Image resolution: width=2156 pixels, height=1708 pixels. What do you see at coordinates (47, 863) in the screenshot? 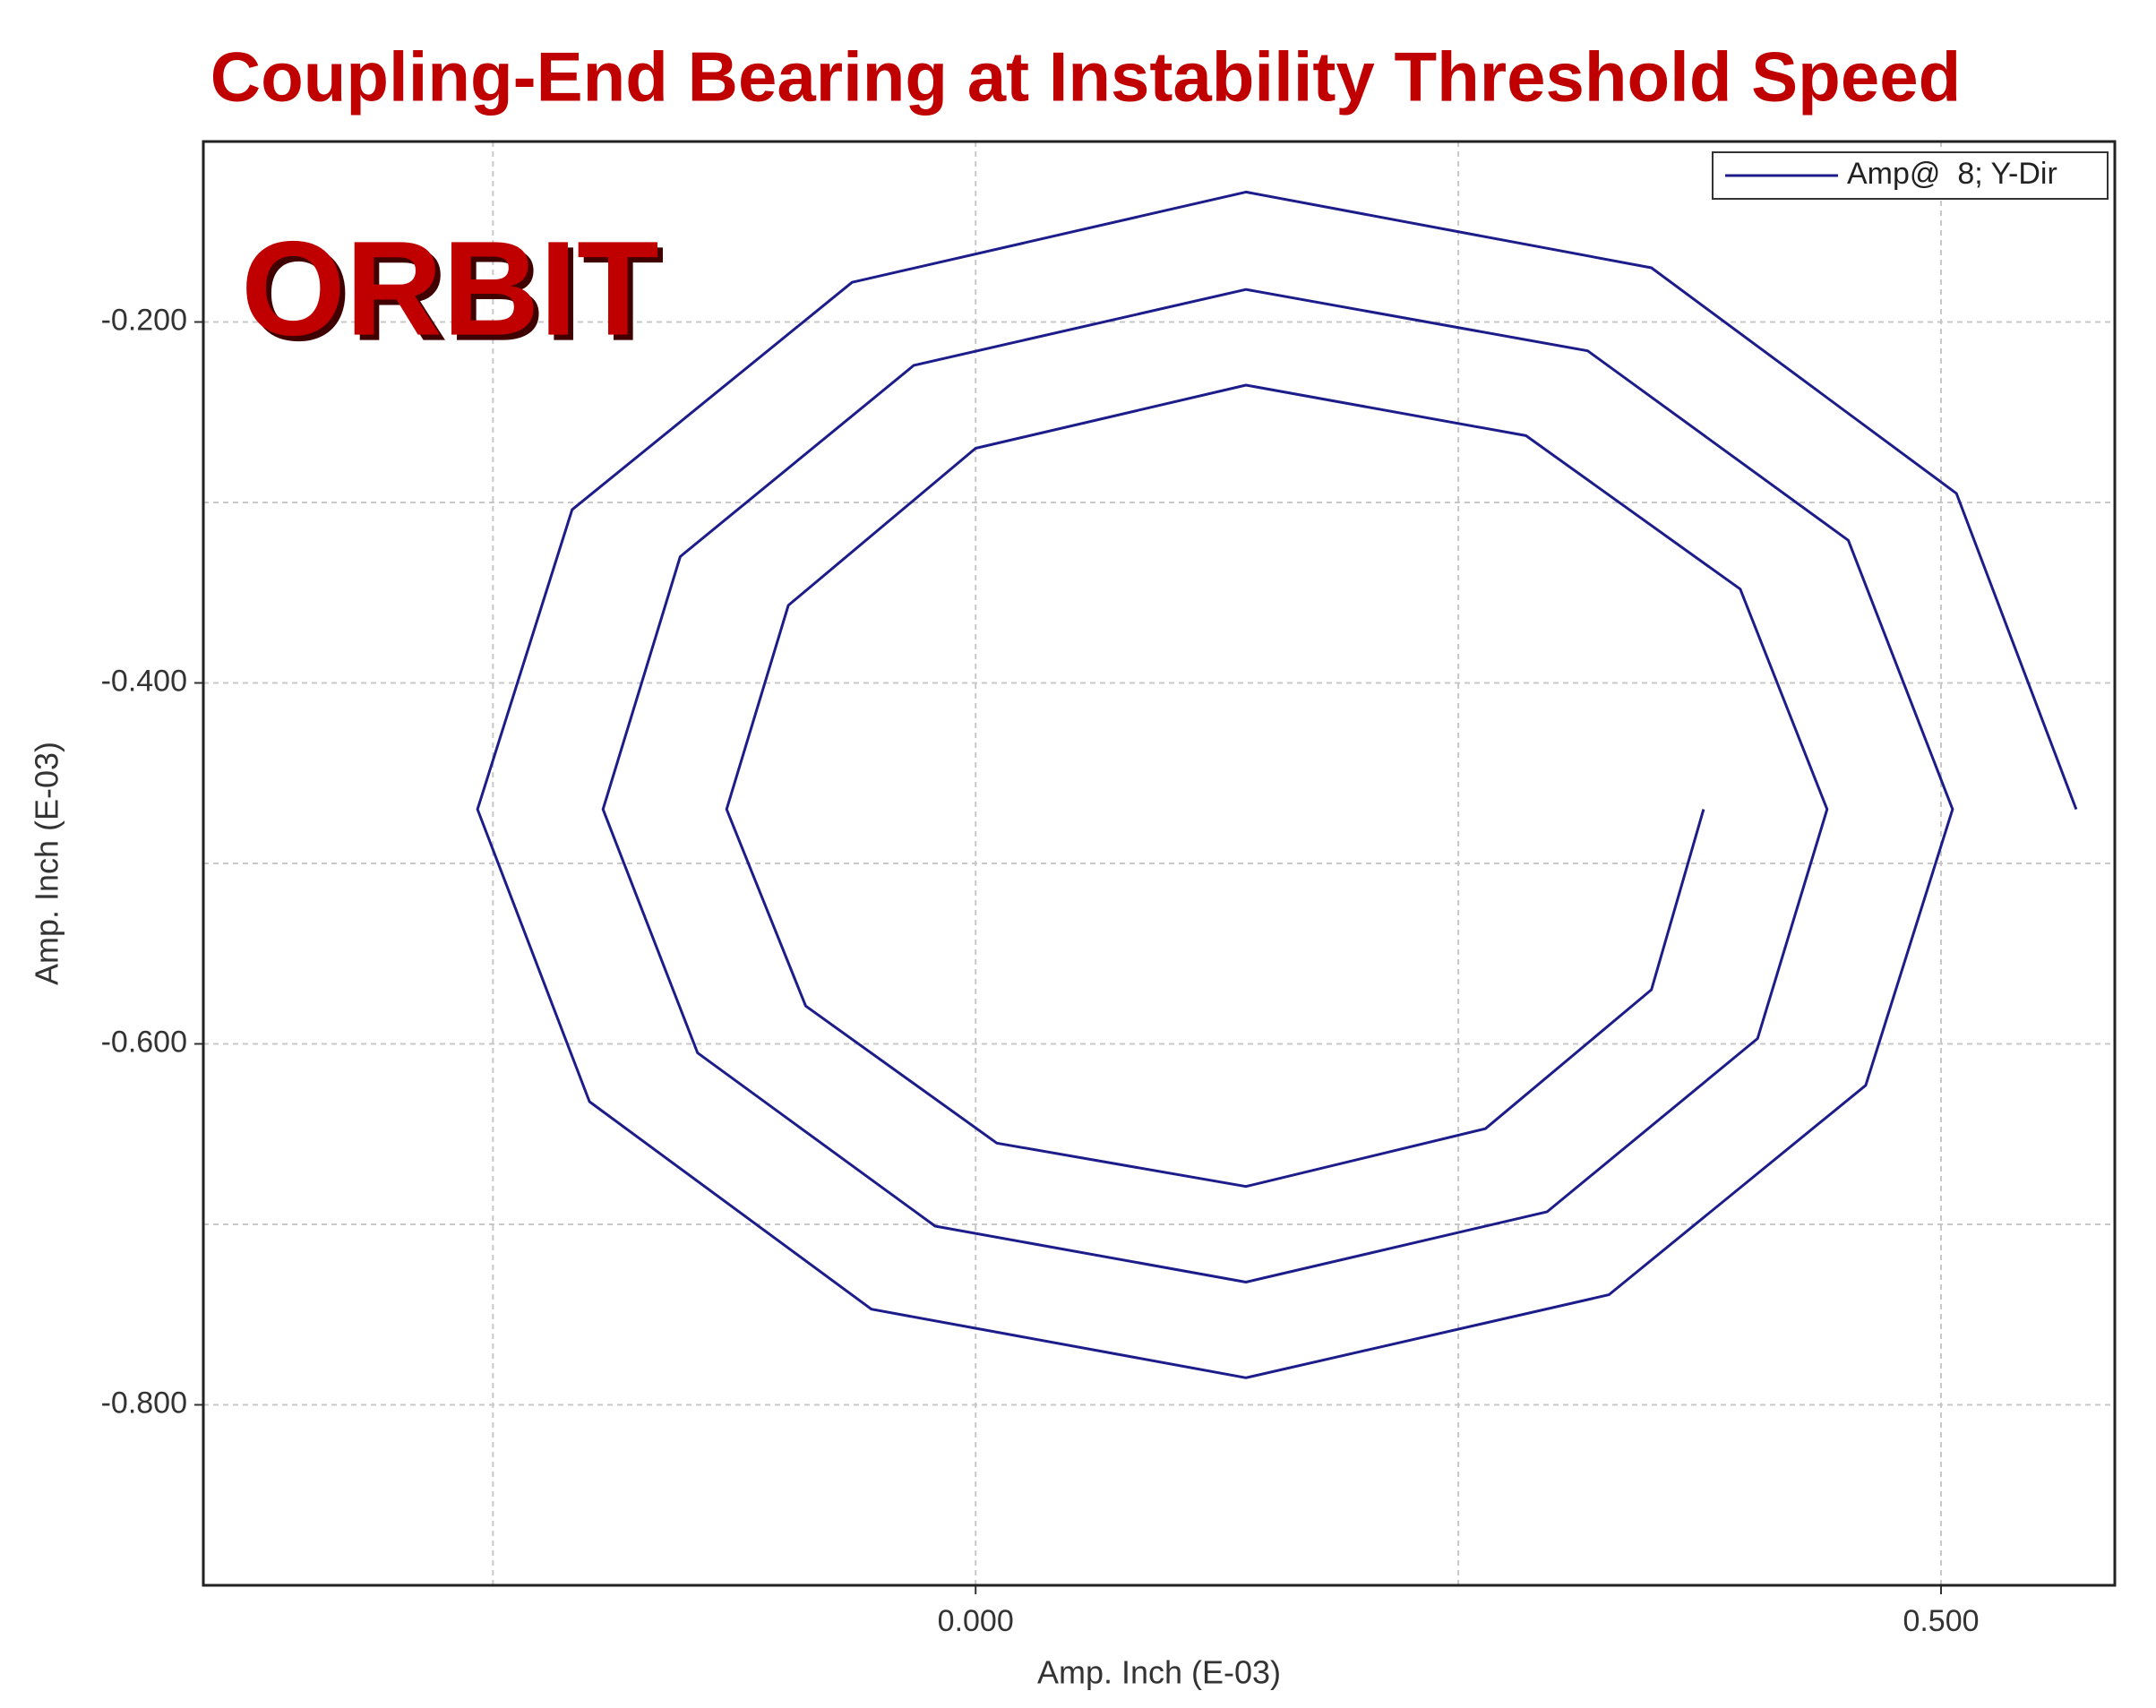
I see `y-axis-label: Amp. Inch (E-03)` at bounding box center [47, 863].